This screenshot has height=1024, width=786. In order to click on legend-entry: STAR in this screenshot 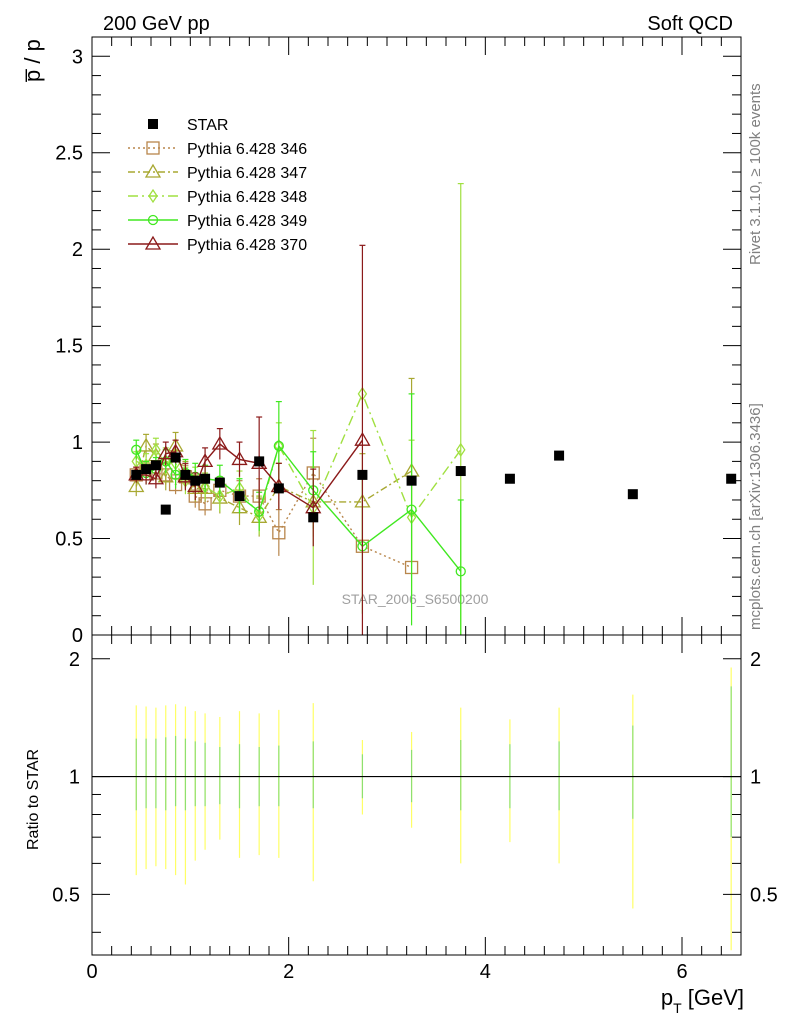, I will do `click(188, 125)`.